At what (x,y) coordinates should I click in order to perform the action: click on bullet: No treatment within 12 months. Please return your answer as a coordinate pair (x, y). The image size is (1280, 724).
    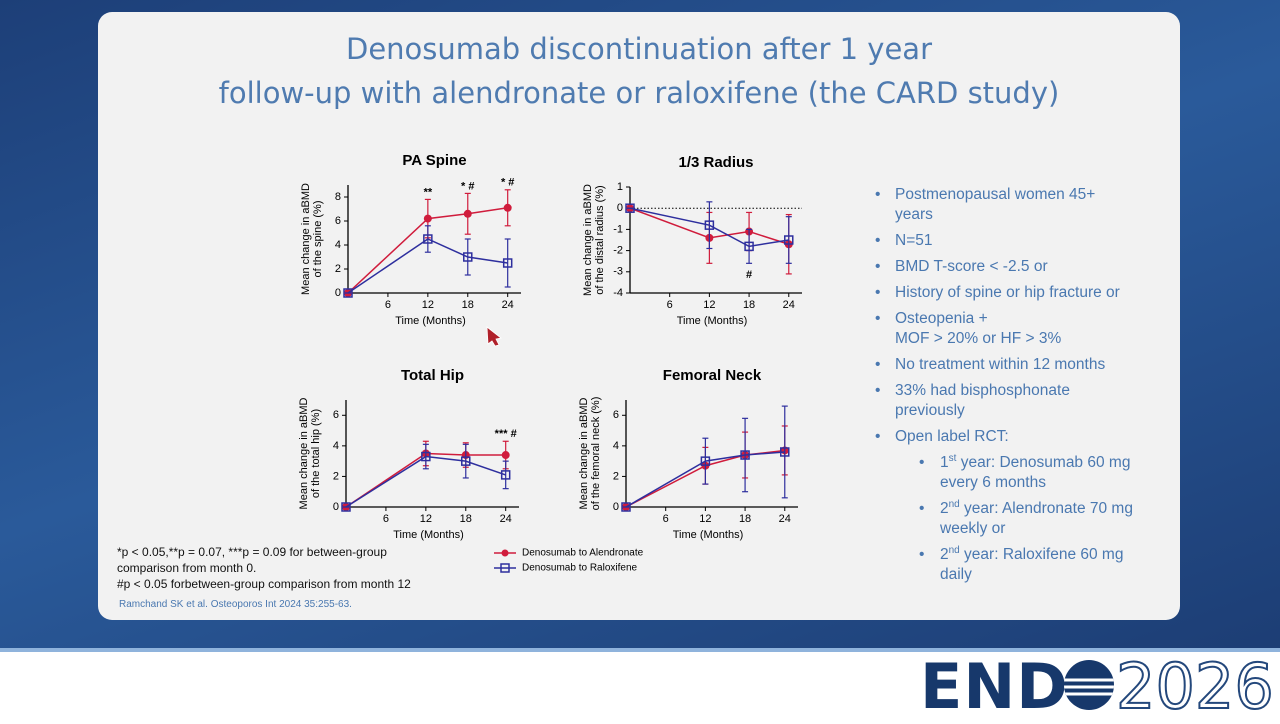
    Looking at the image, I should click on (1025, 365).